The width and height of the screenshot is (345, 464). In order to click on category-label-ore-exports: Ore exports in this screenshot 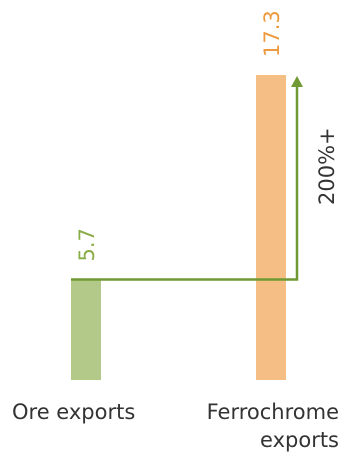, I will do `click(73, 412)`.